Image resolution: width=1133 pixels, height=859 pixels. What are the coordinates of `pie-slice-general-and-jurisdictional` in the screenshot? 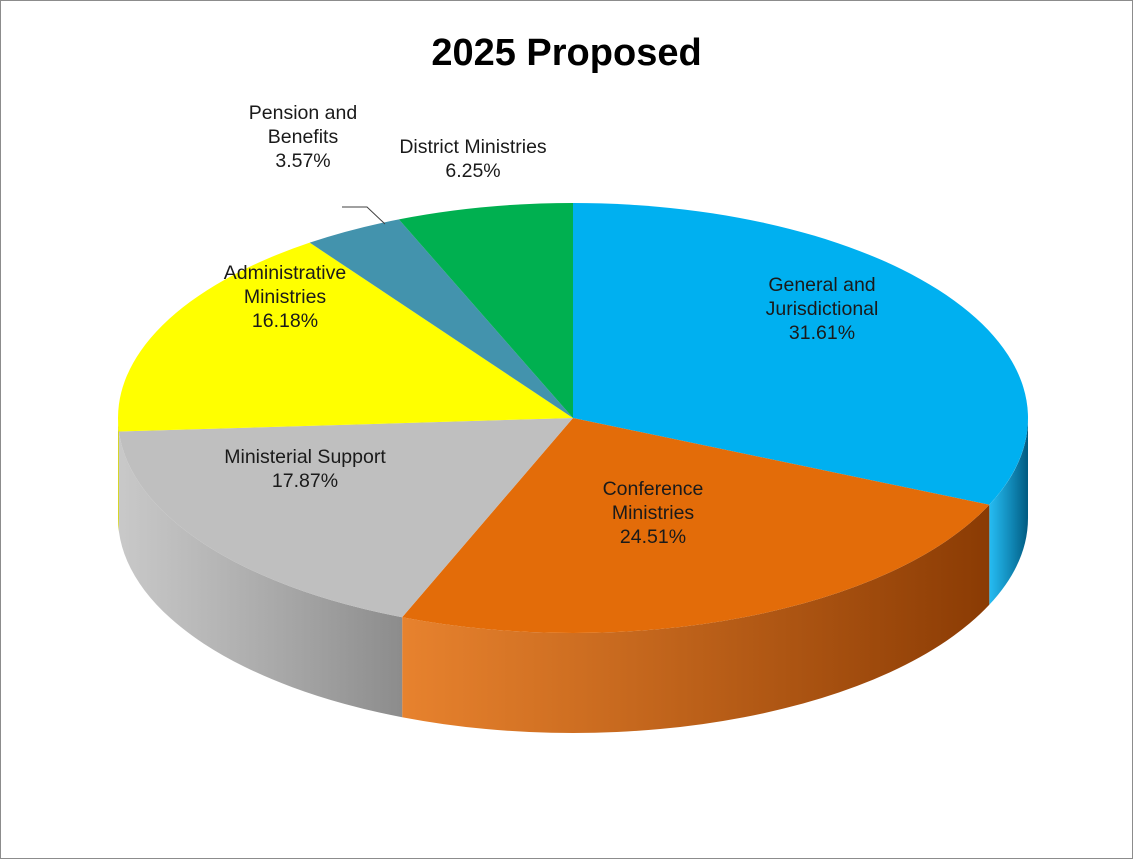 It's located at (801, 354).